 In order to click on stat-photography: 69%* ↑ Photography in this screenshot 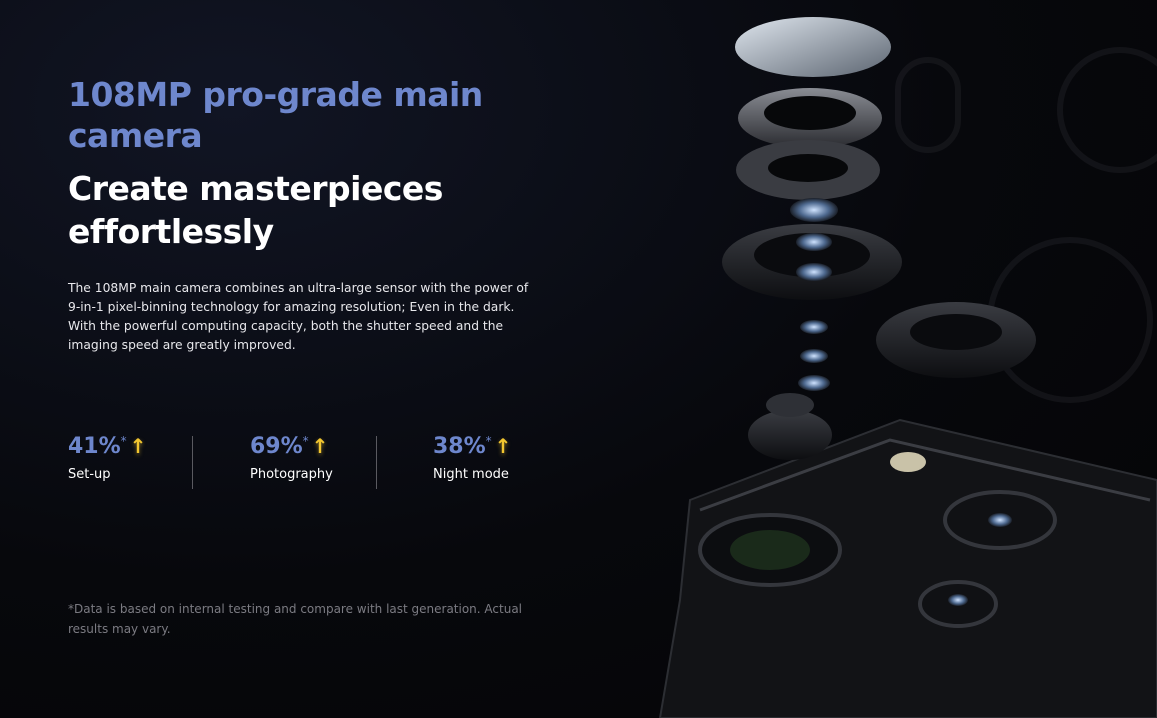, I will do `click(291, 458)`.